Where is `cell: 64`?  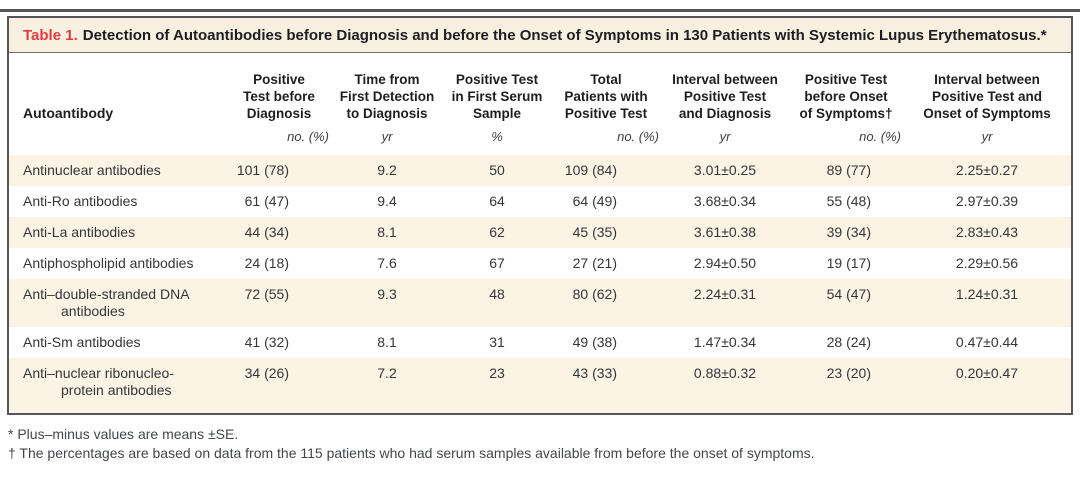
cell: 64 is located at coordinates (497, 201).